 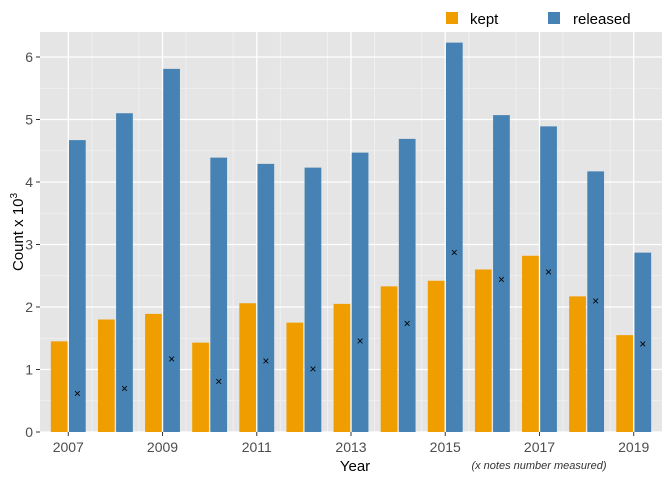 I want to click on measured-marker-2007: ×, so click(x=77, y=393).